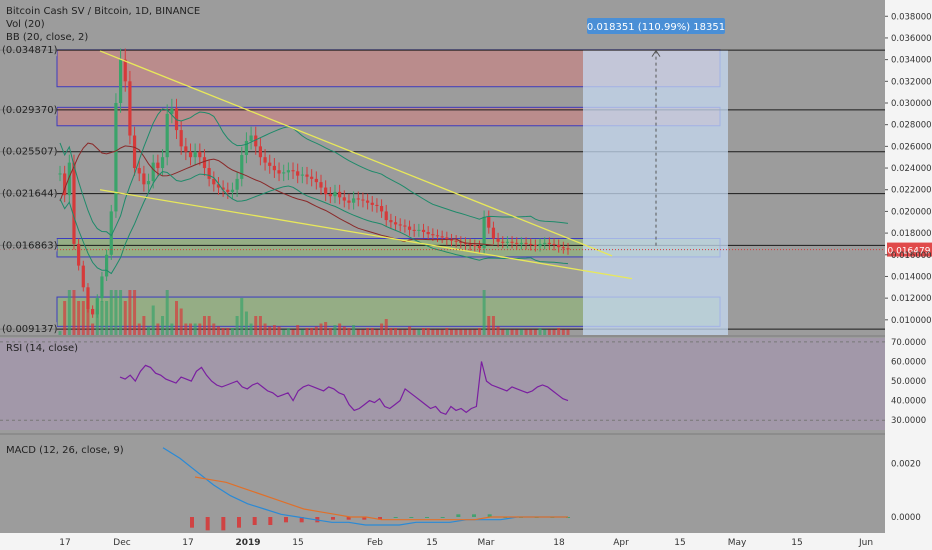  I want to click on rsi-line, so click(344, 388).